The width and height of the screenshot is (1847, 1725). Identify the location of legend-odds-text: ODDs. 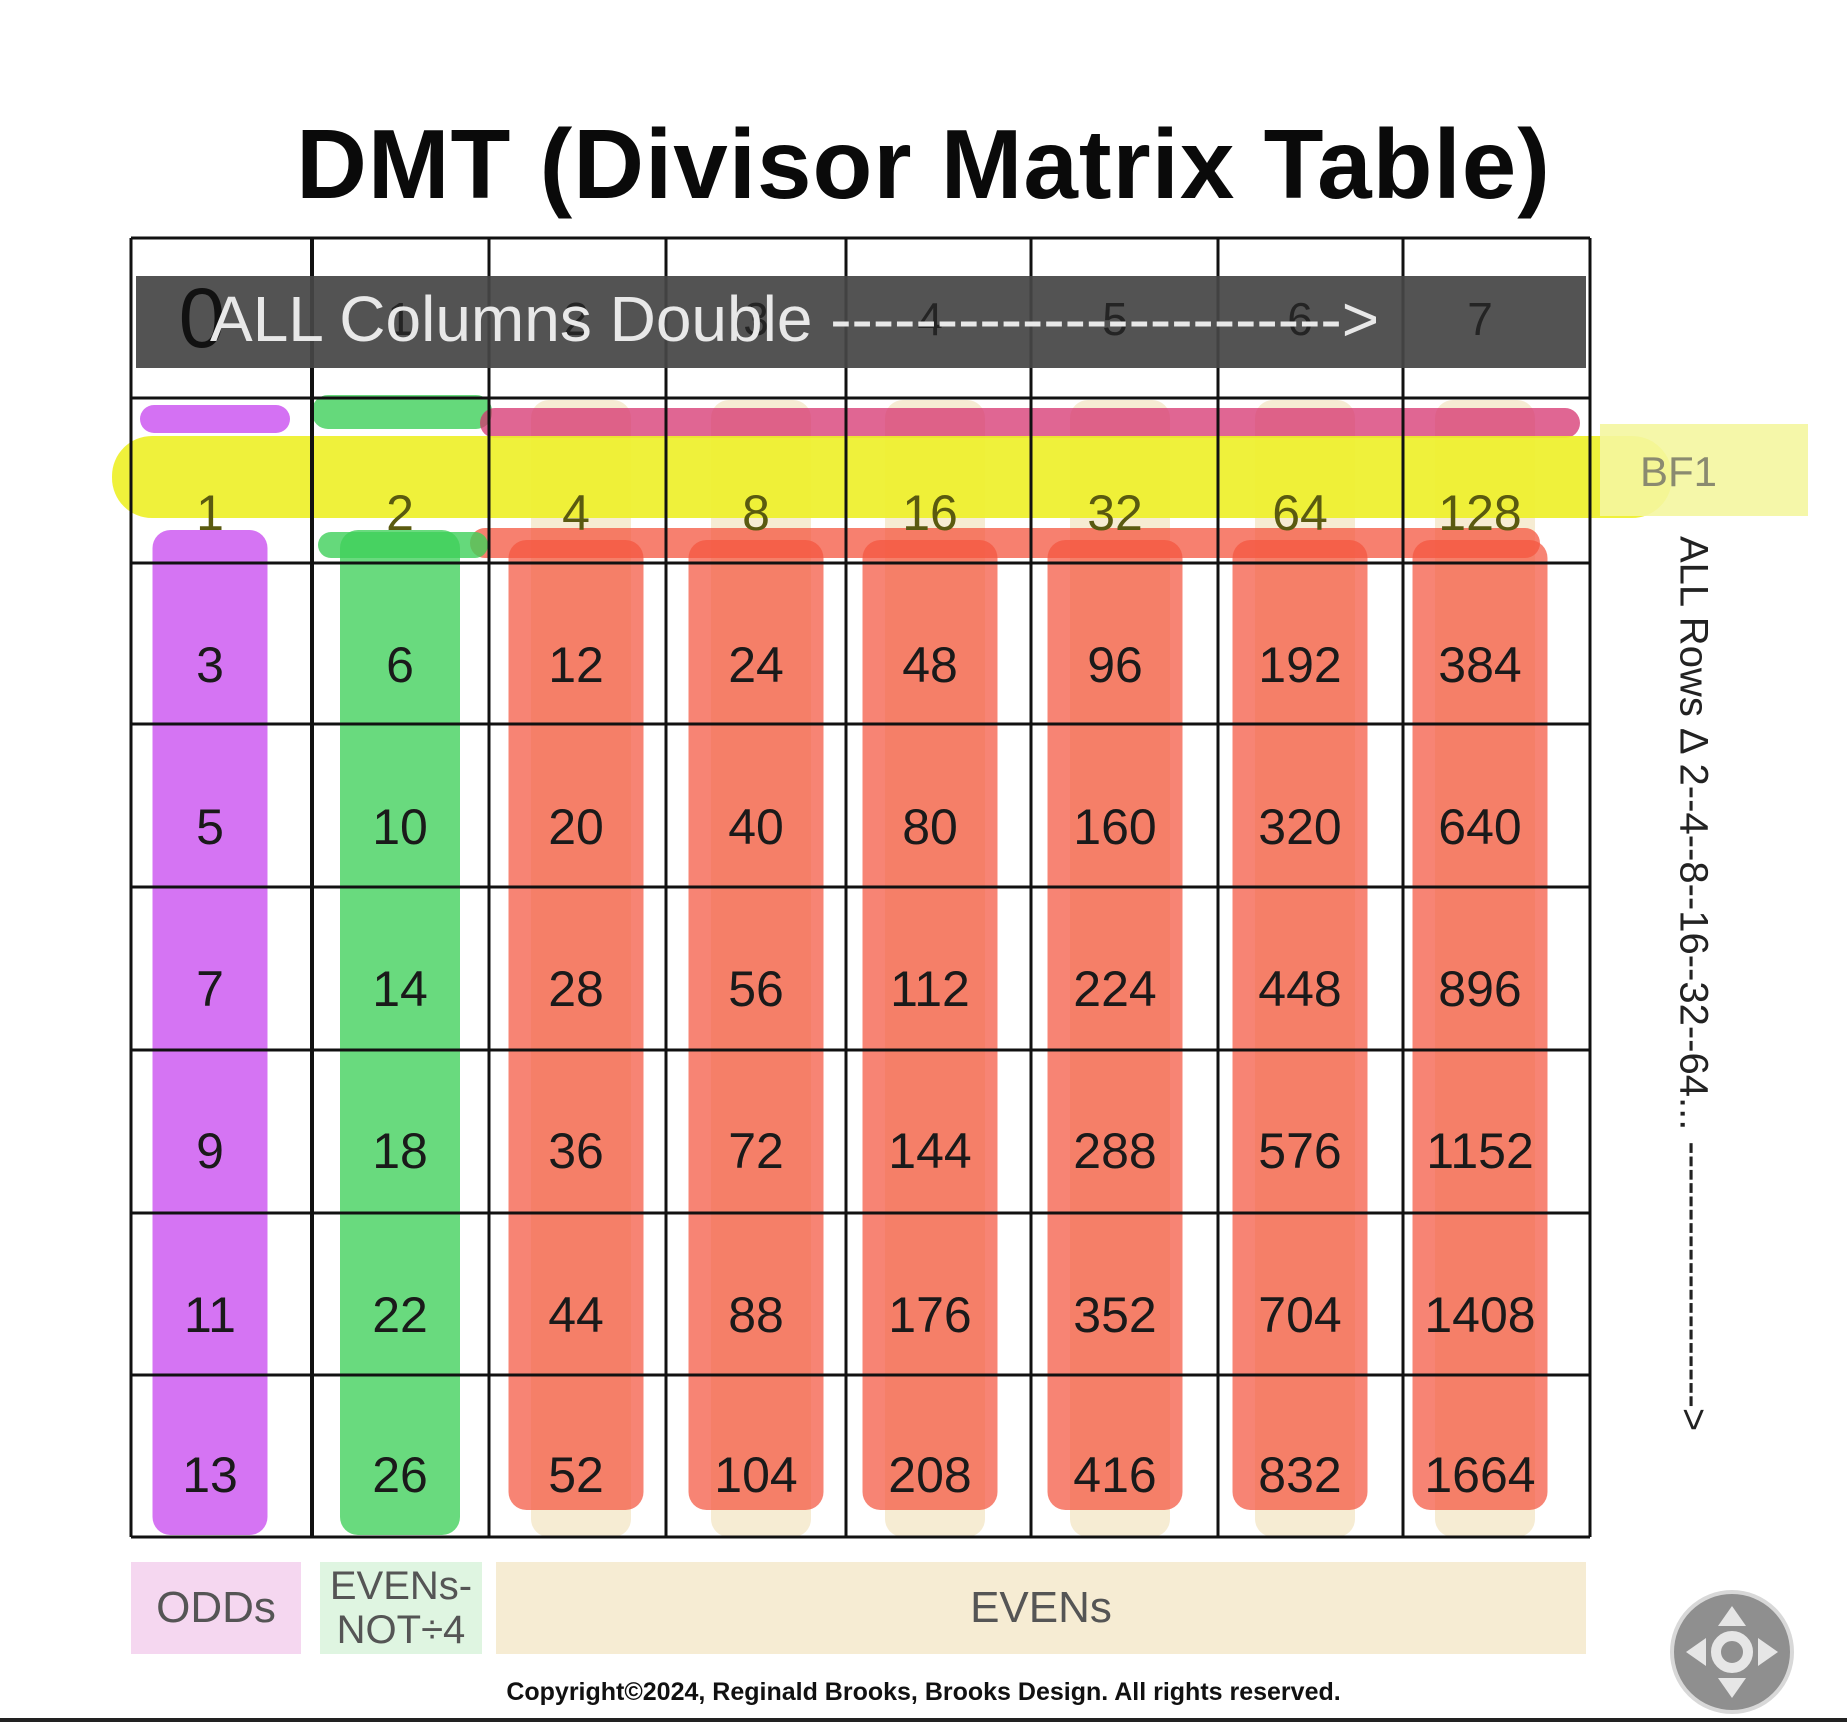
(216, 1607).